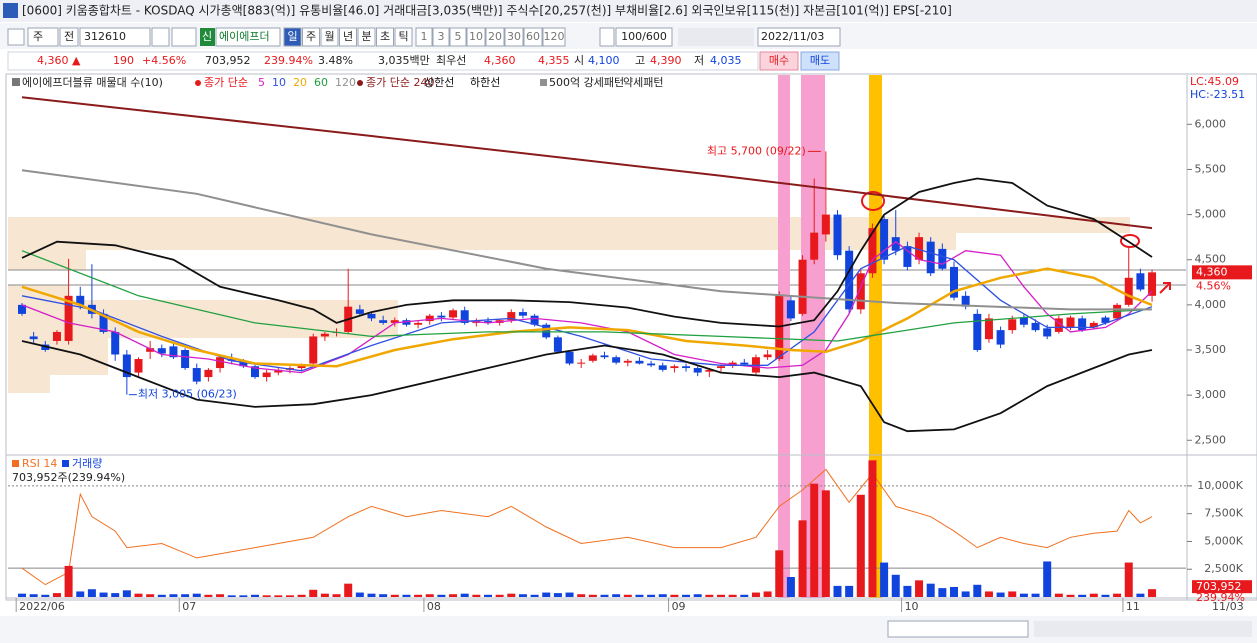 This screenshot has height=643, width=1257. I want to click on x-end-label: 11/03, so click(1228, 606).